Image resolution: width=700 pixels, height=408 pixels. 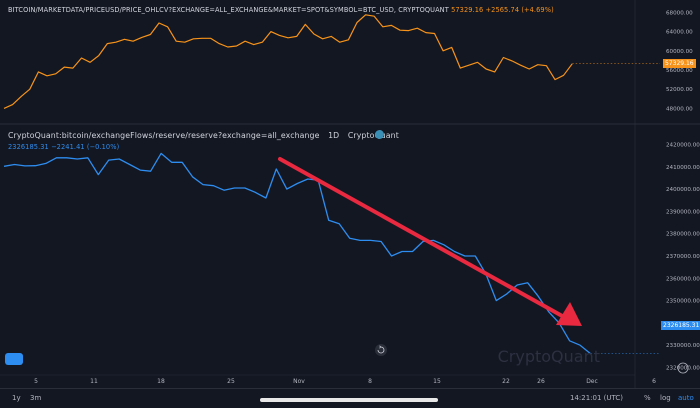 What do you see at coordinates (679, 63) in the screenshot?
I see `top-pane-last-price-label: 57329.16` at bounding box center [679, 63].